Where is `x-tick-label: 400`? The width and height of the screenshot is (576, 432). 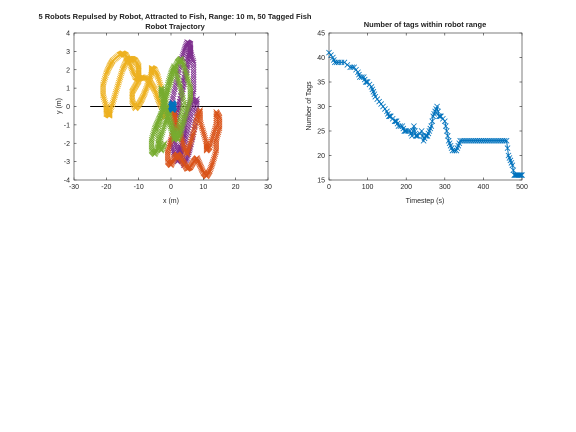
x-tick-label: 400 is located at coordinates (484, 187).